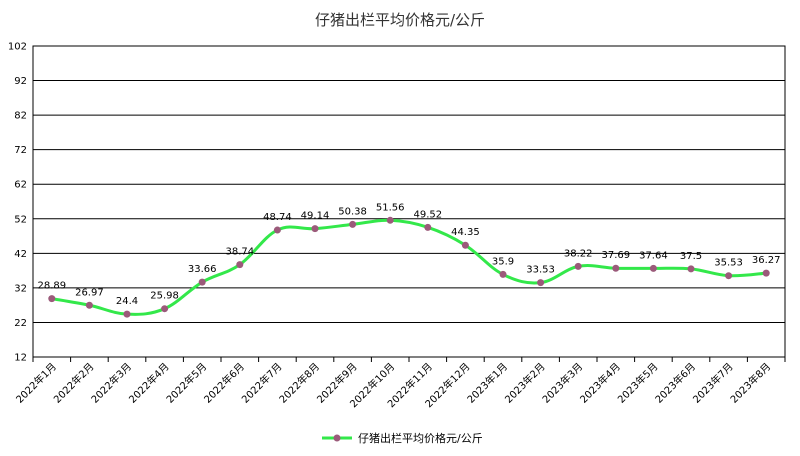  Describe the element at coordinates (352, 211) in the screenshot. I see `data-label: 50.38` at that location.